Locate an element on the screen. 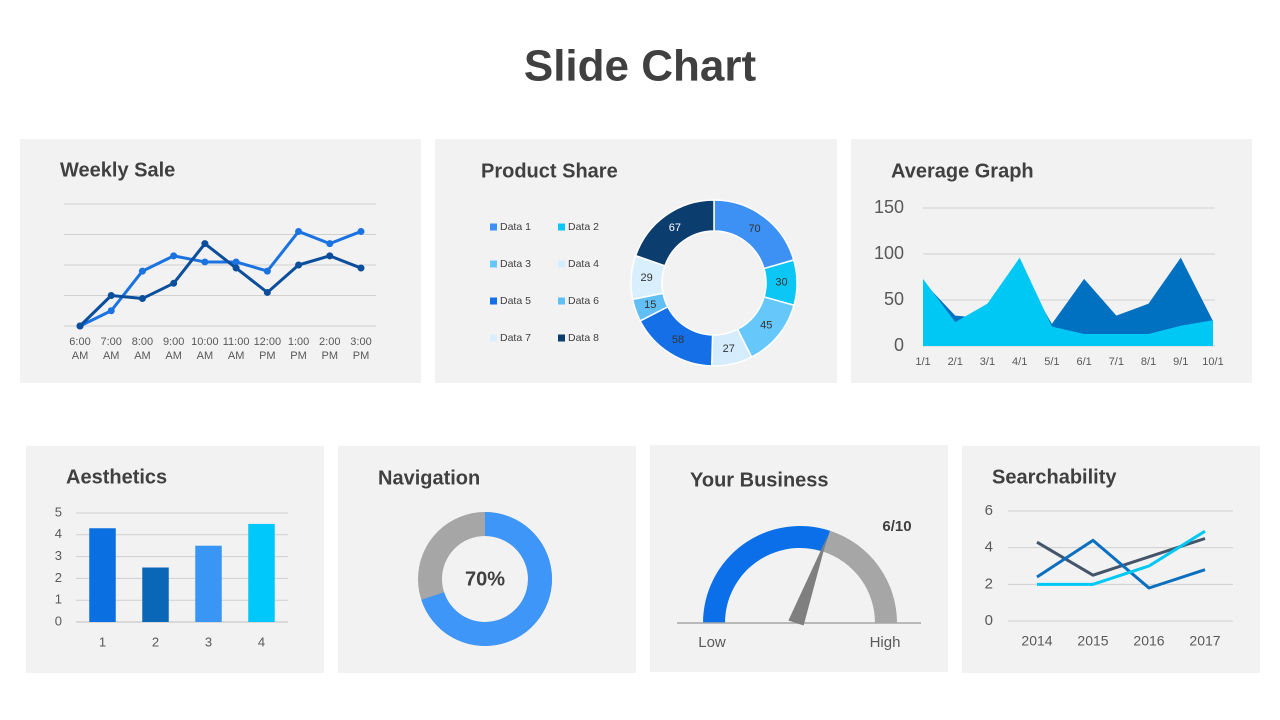  data-label: 30 is located at coordinates (781, 283).